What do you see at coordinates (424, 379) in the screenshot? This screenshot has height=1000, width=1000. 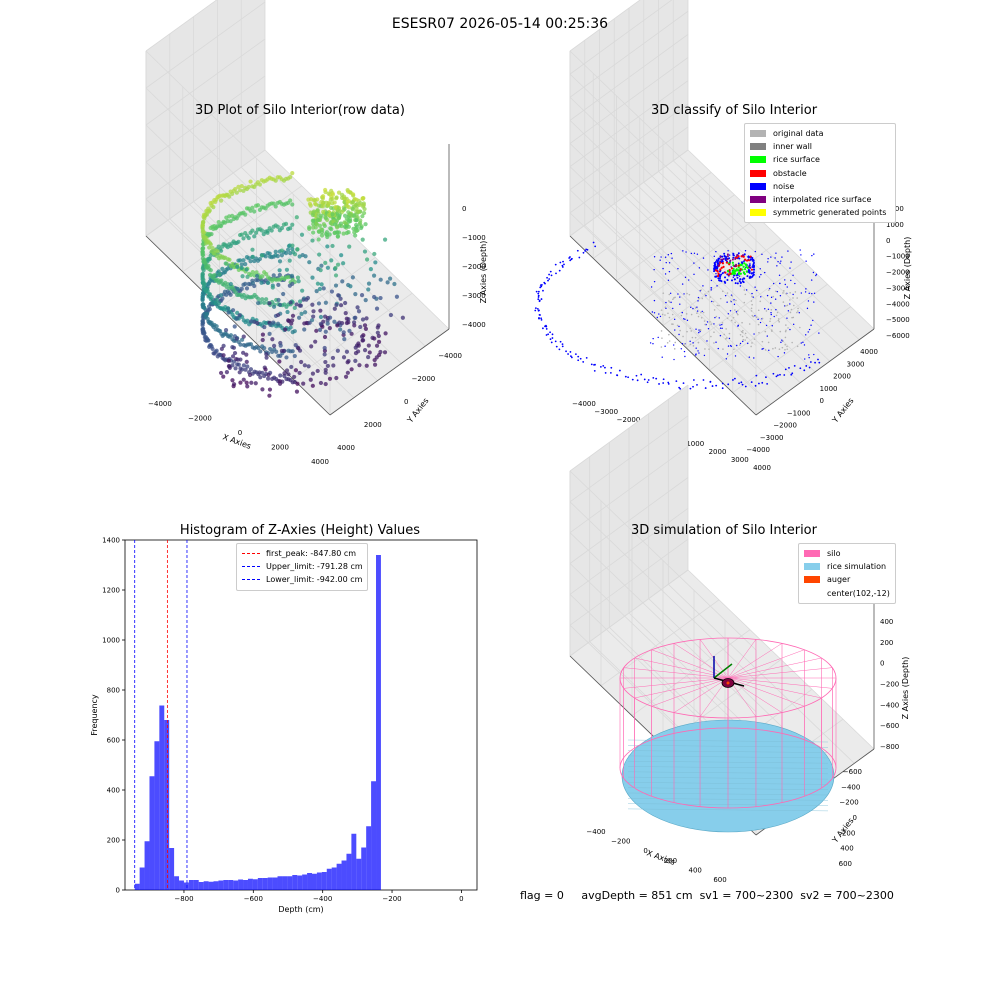 I see `y-tick-label: −2000` at bounding box center [424, 379].